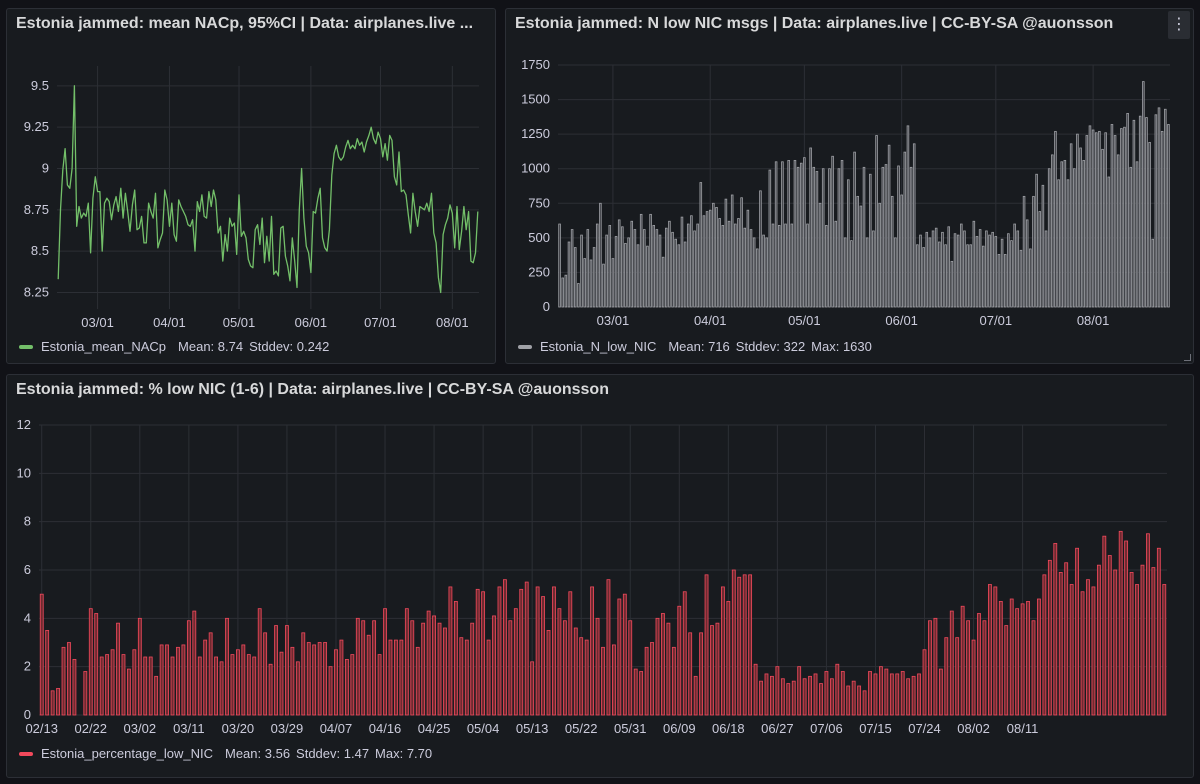 The height and width of the screenshot is (784, 1200). Describe the element at coordinates (1023, 728) in the screenshot. I see `x-tick-label: 08/11` at that location.